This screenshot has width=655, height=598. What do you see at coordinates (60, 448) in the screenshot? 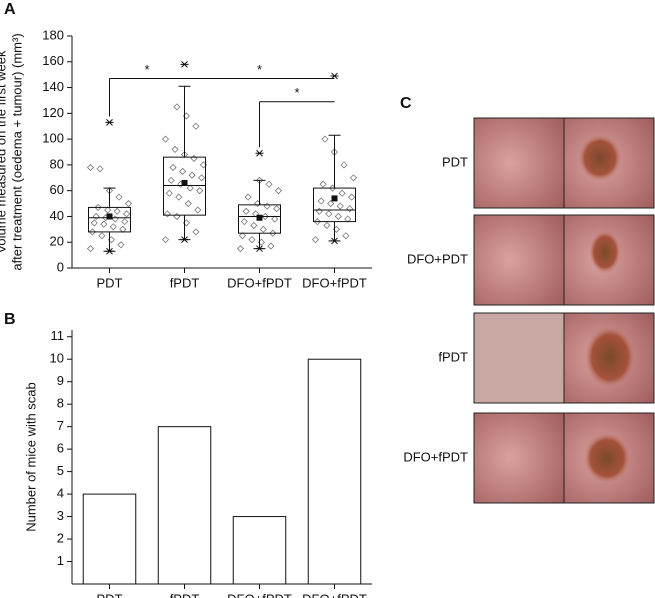
I see `y-tick-label: 6` at bounding box center [60, 448].